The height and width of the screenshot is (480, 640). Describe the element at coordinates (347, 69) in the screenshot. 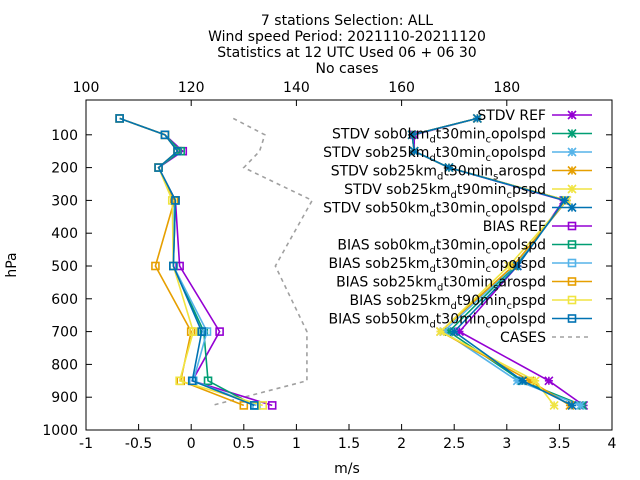

I see `chart-title-line: No cases` at that location.